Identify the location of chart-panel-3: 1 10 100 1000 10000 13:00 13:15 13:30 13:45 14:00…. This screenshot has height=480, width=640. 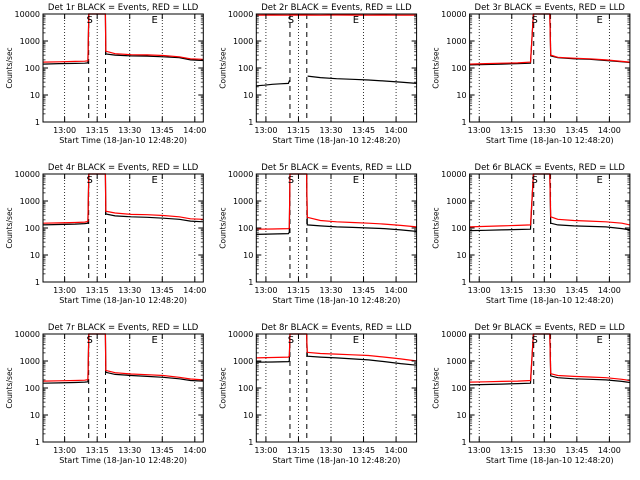
(531, 74).